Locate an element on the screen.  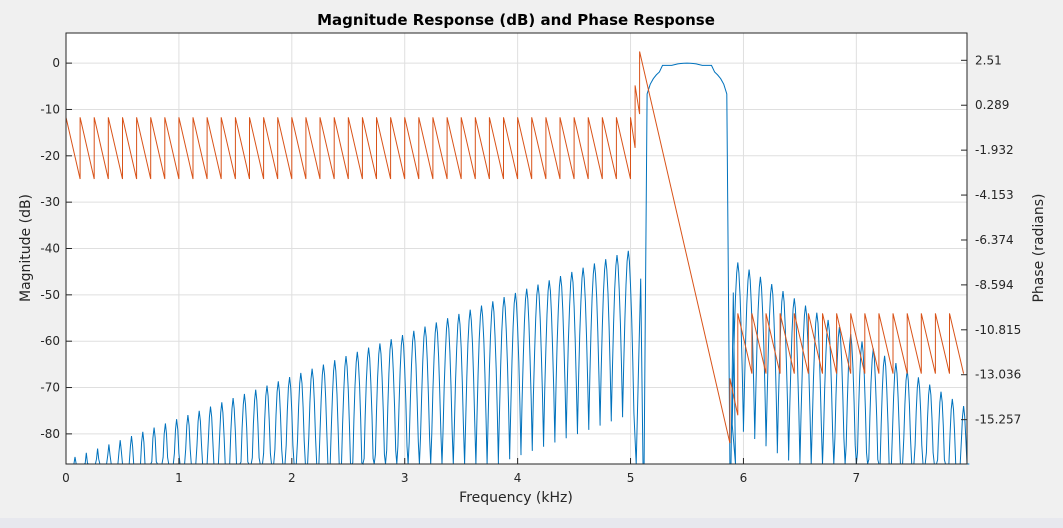
y-left-tick-label: -80 is located at coordinates (50, 434).